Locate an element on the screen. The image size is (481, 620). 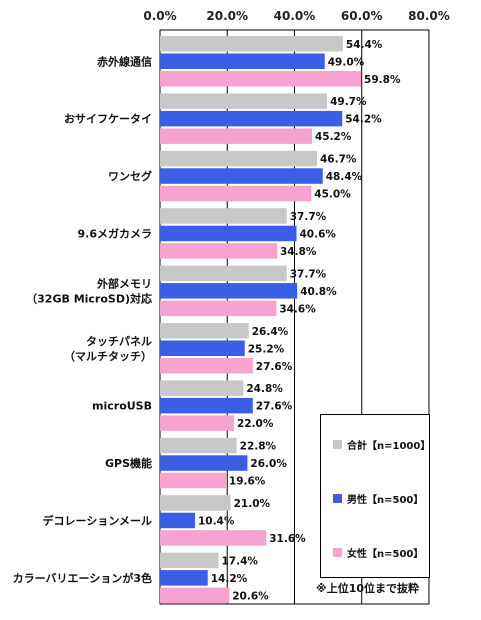
value-label: 54.4% is located at coordinates (364, 45).